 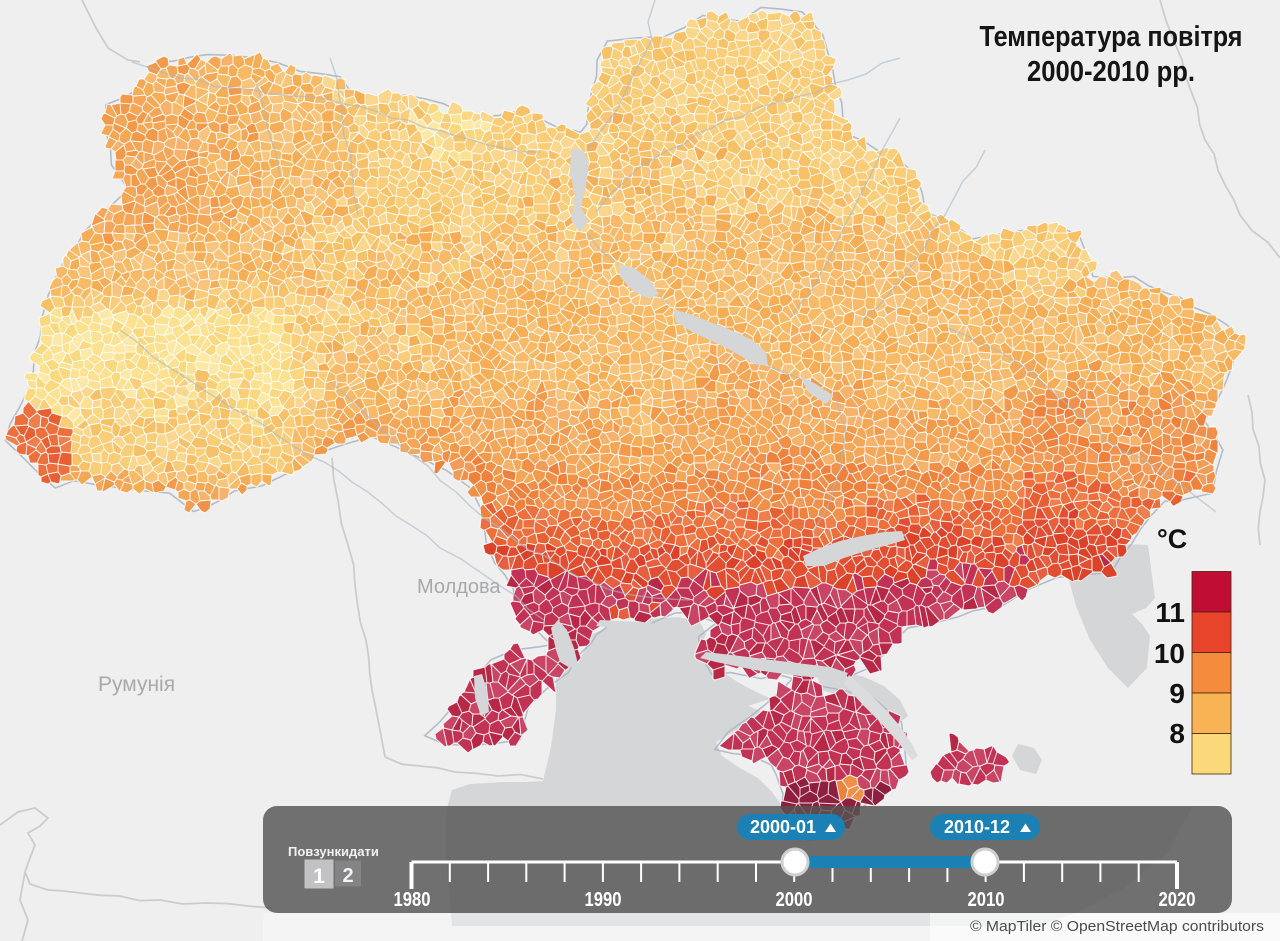 What do you see at coordinates (347, 876) in the screenshot?
I see `svg-text: 2` at bounding box center [347, 876].